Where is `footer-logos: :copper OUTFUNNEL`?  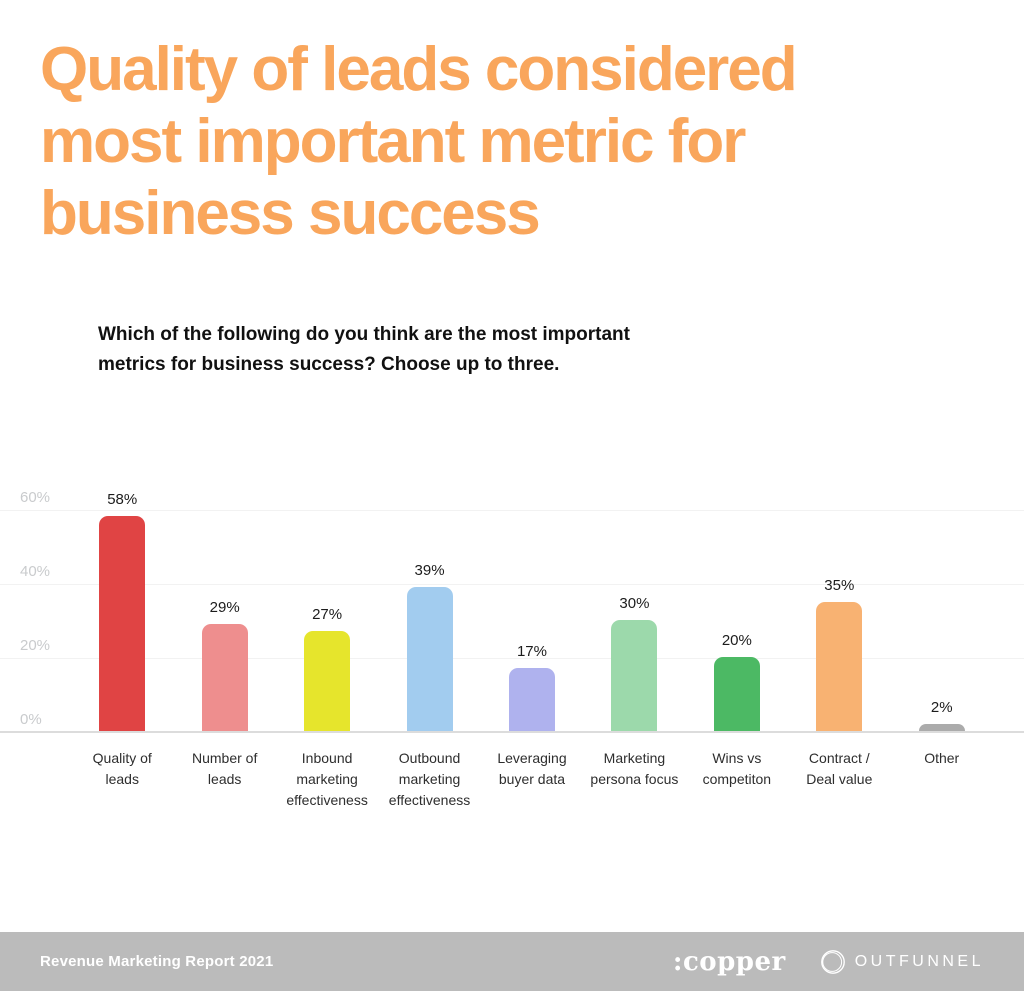 footer-logos: :copper OUTFUNNEL is located at coordinates (828, 962).